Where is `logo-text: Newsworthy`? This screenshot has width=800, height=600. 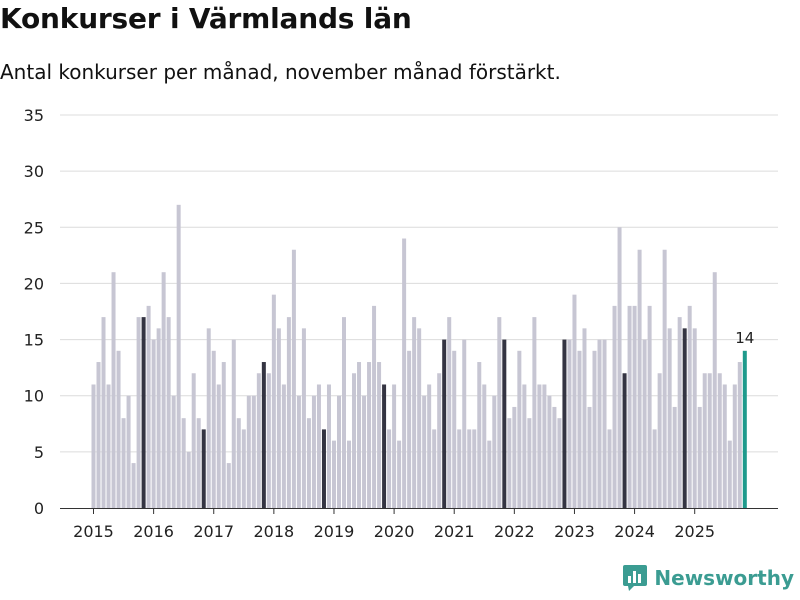 logo-text: Newsworthy is located at coordinates (724, 578).